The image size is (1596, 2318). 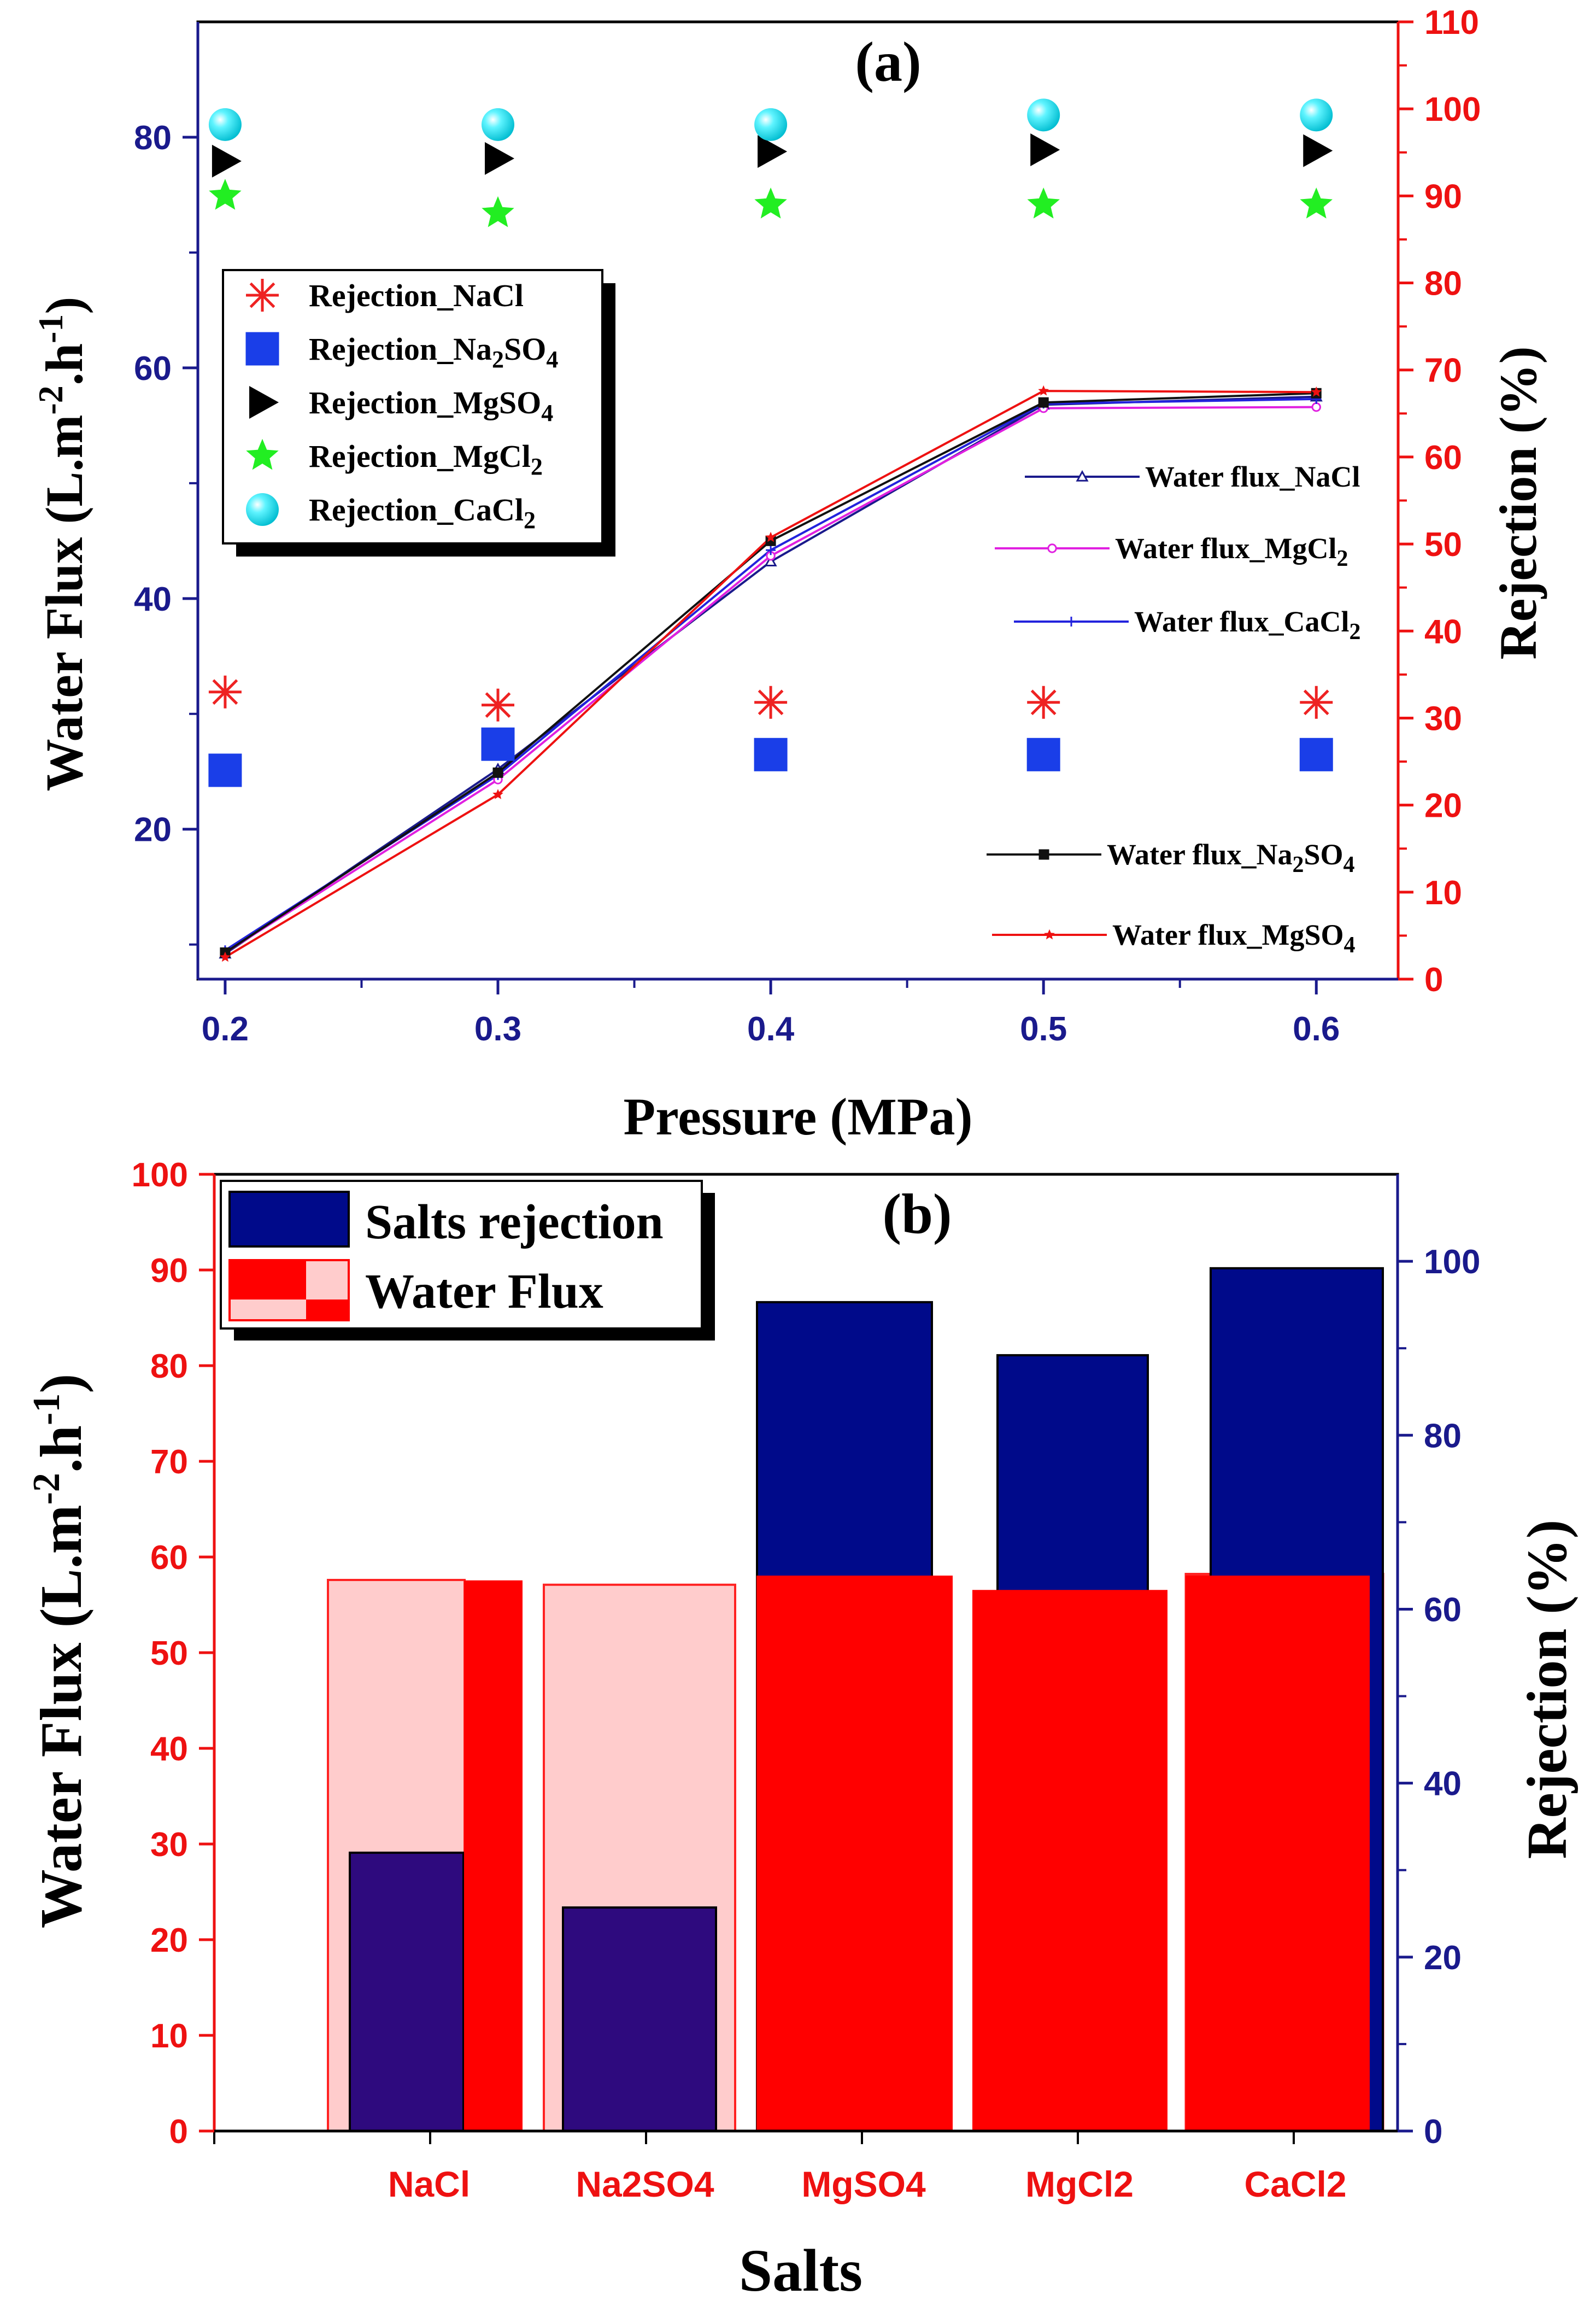 What do you see at coordinates (1548, 1689) in the screenshot?
I see `y2-axis-title-b: Rejection (%)` at bounding box center [1548, 1689].